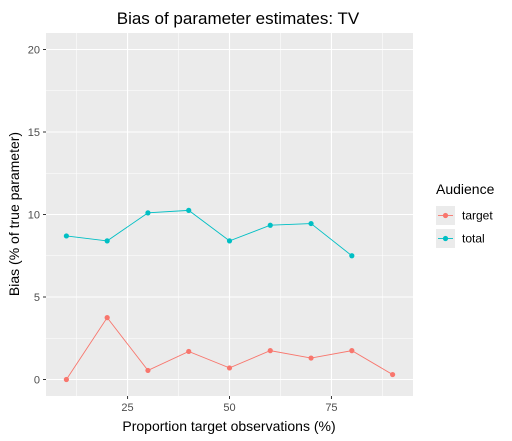  Describe the element at coordinates (477, 216) in the screenshot. I see `legend-label-target: target` at that location.